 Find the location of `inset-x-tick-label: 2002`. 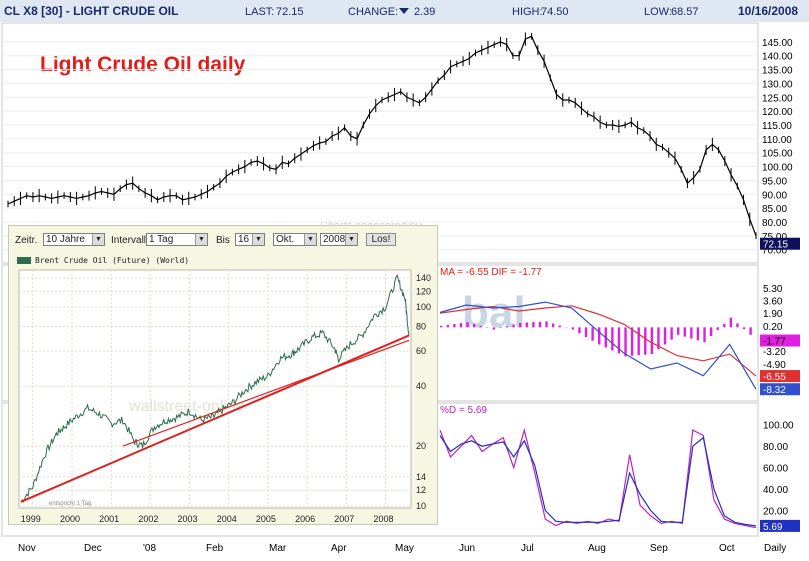

inset-x-tick-label: 2002 is located at coordinates (148, 519).